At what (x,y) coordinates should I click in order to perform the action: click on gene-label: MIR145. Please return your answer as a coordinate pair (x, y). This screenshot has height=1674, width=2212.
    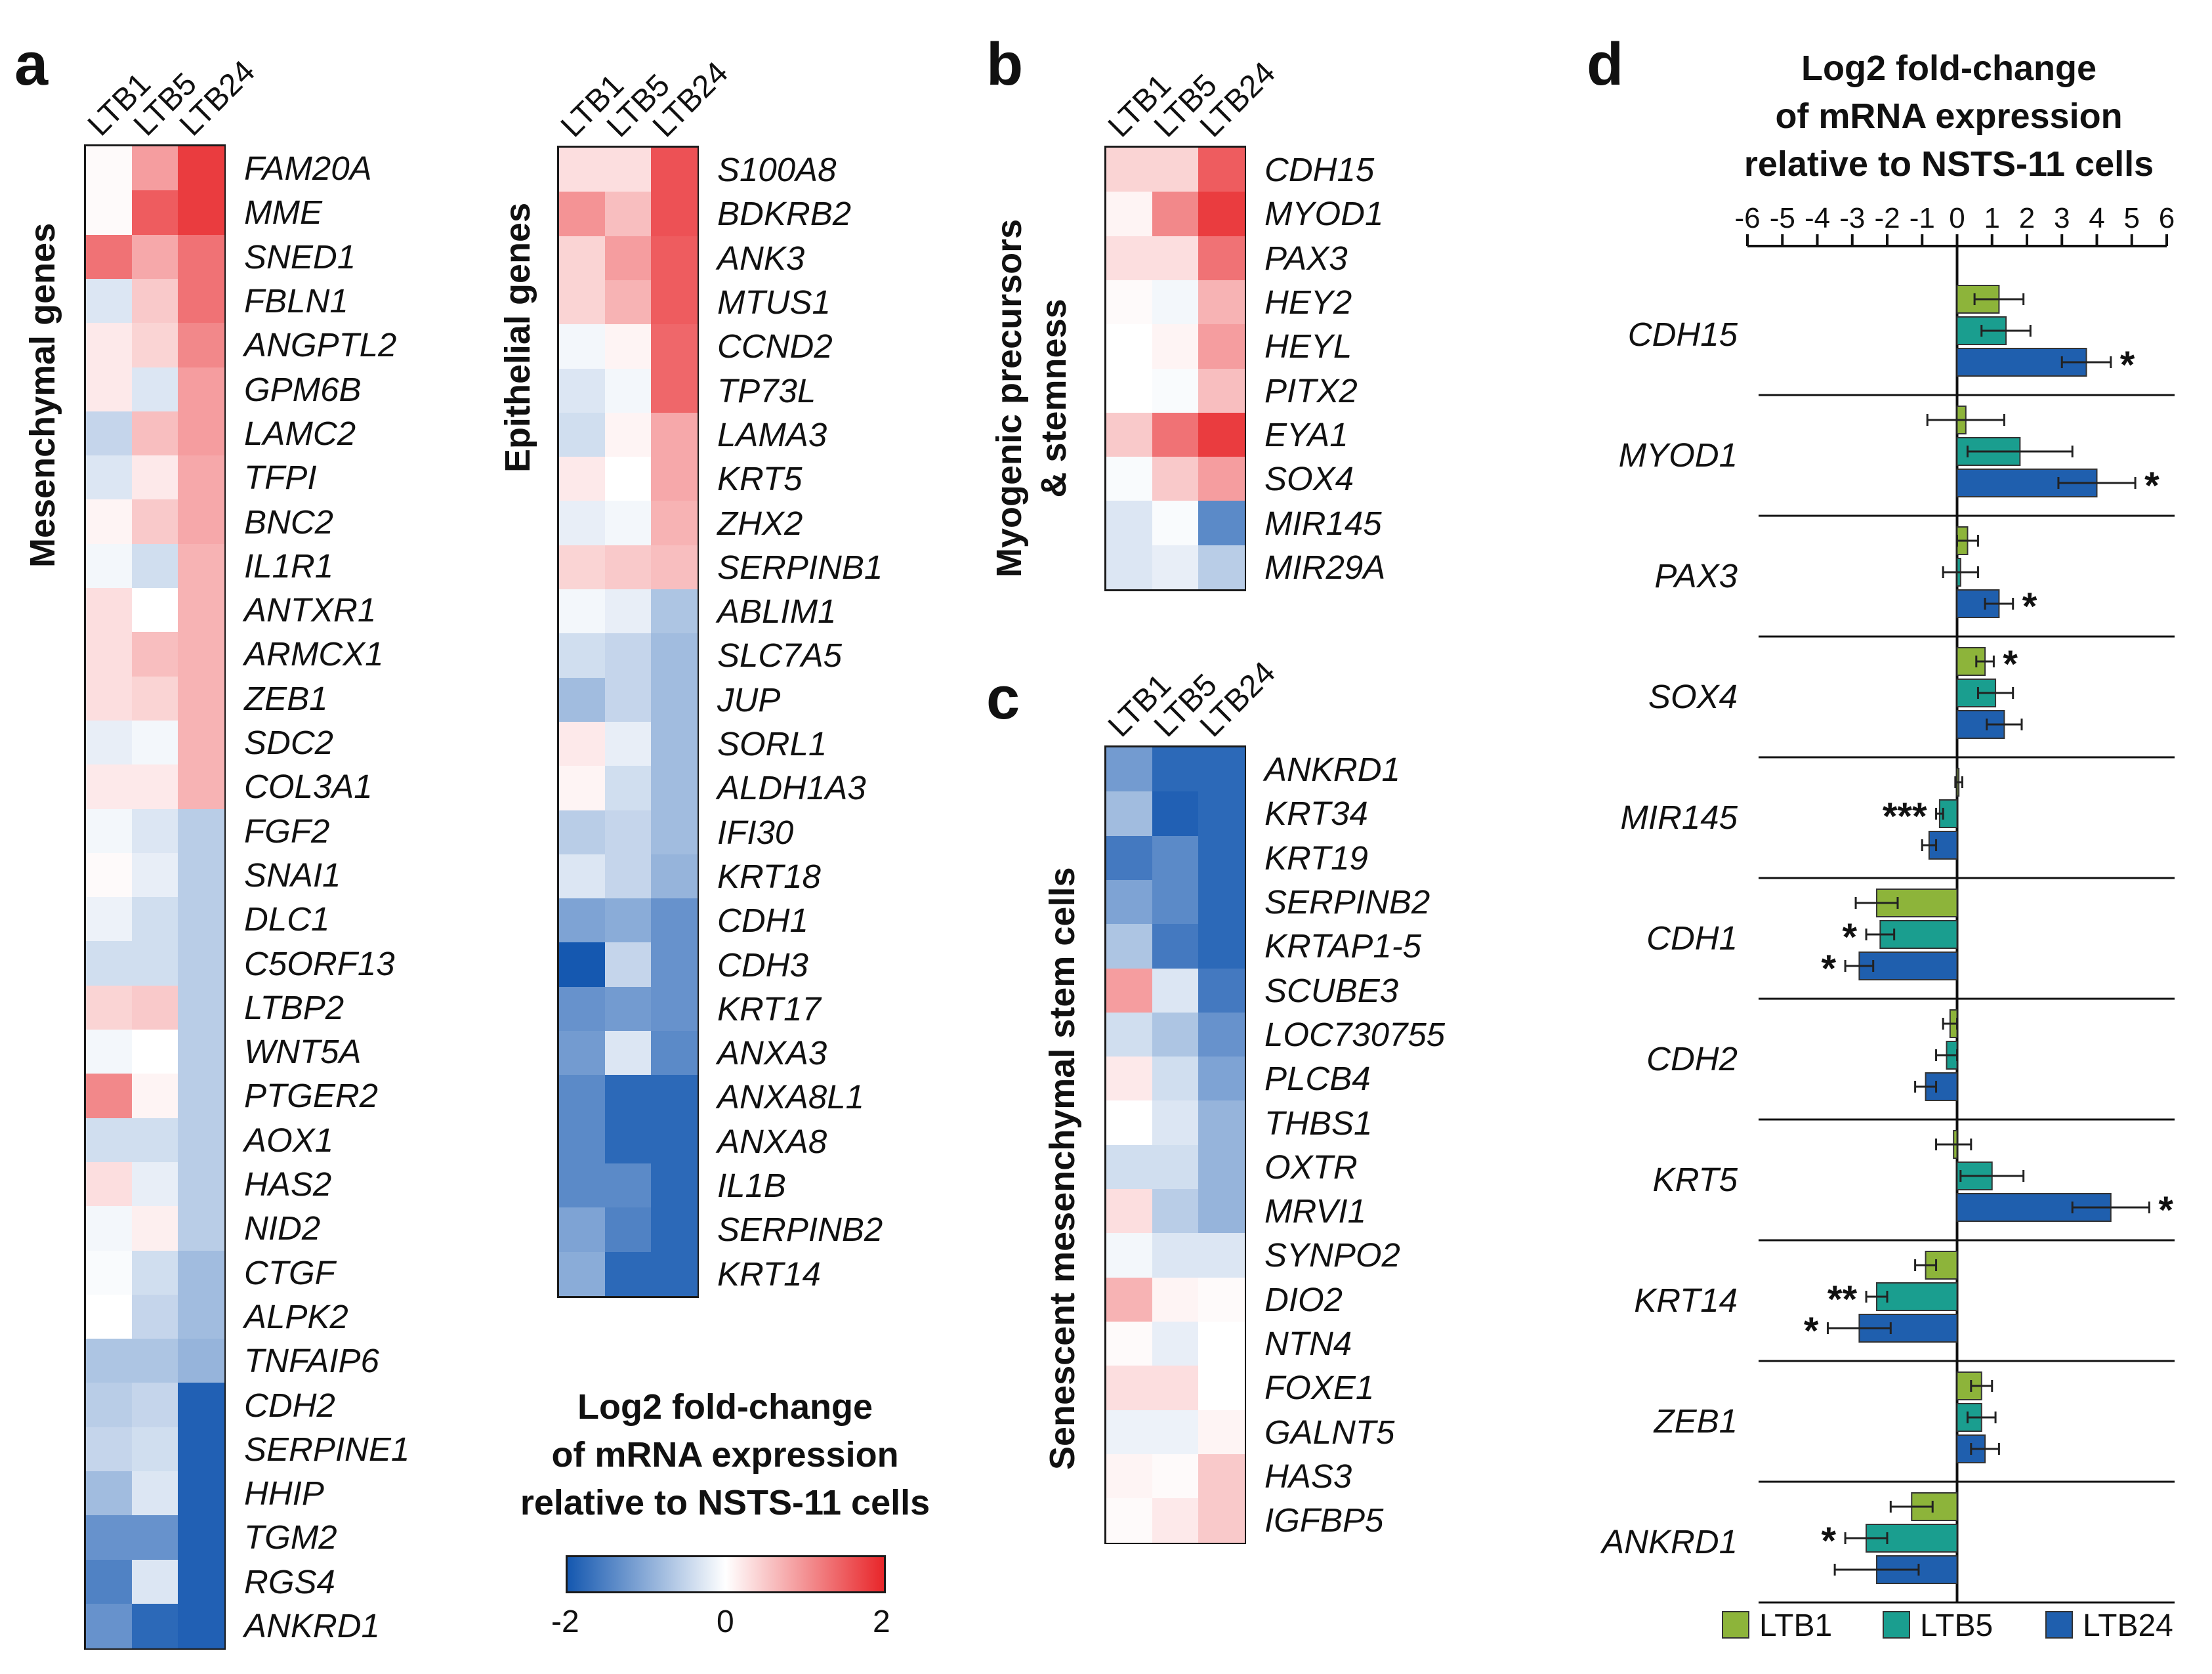
    Looking at the image, I should click on (1323, 523).